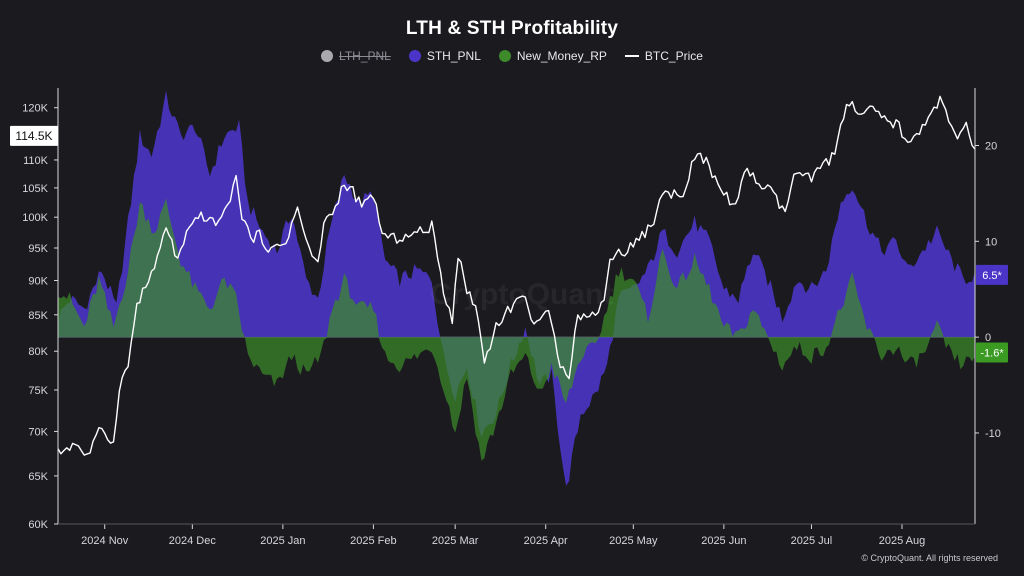 This screenshot has width=1024, height=576. I want to click on legend-item-sth-pnl: STH_PNL, so click(444, 56).